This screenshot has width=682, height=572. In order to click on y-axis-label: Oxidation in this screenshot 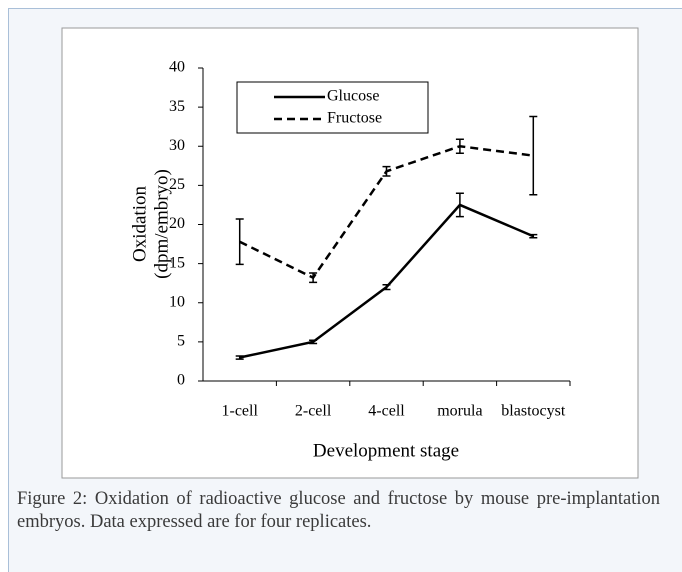, I will do `click(139, 224)`.